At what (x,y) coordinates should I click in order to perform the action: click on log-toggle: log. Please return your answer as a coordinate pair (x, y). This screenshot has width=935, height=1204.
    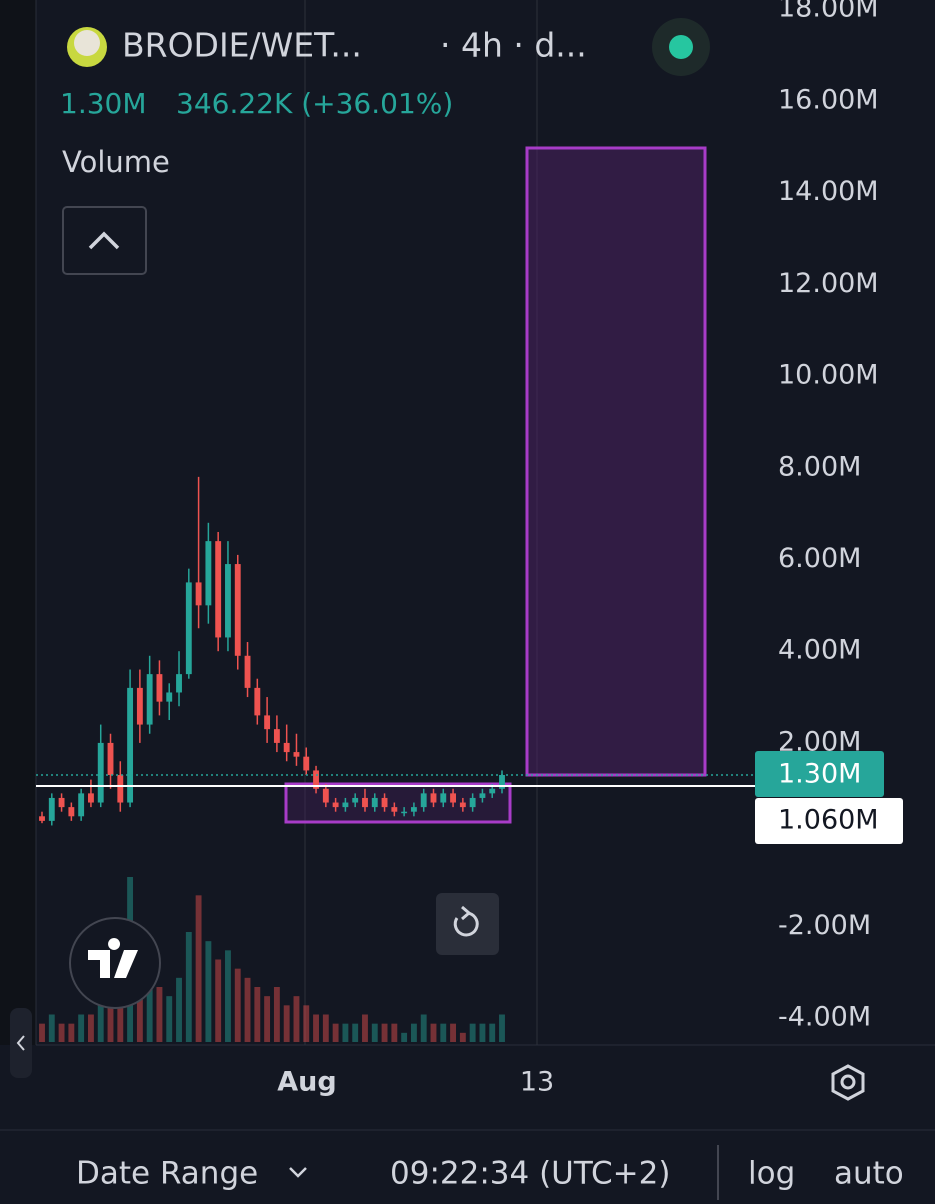
    Looking at the image, I should click on (771, 1174).